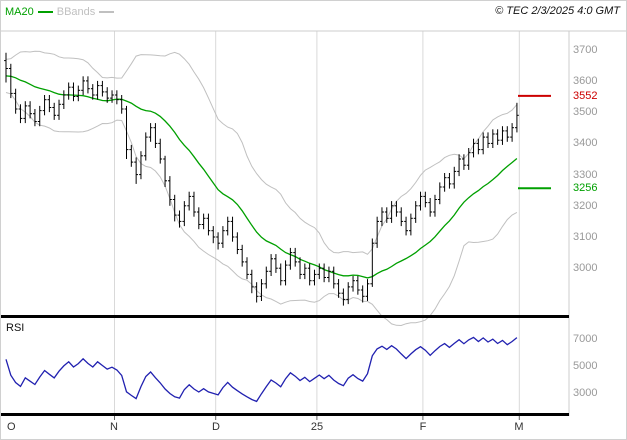 The image size is (627, 440). I want to click on bbands-line-sample-icon, so click(107, 12).